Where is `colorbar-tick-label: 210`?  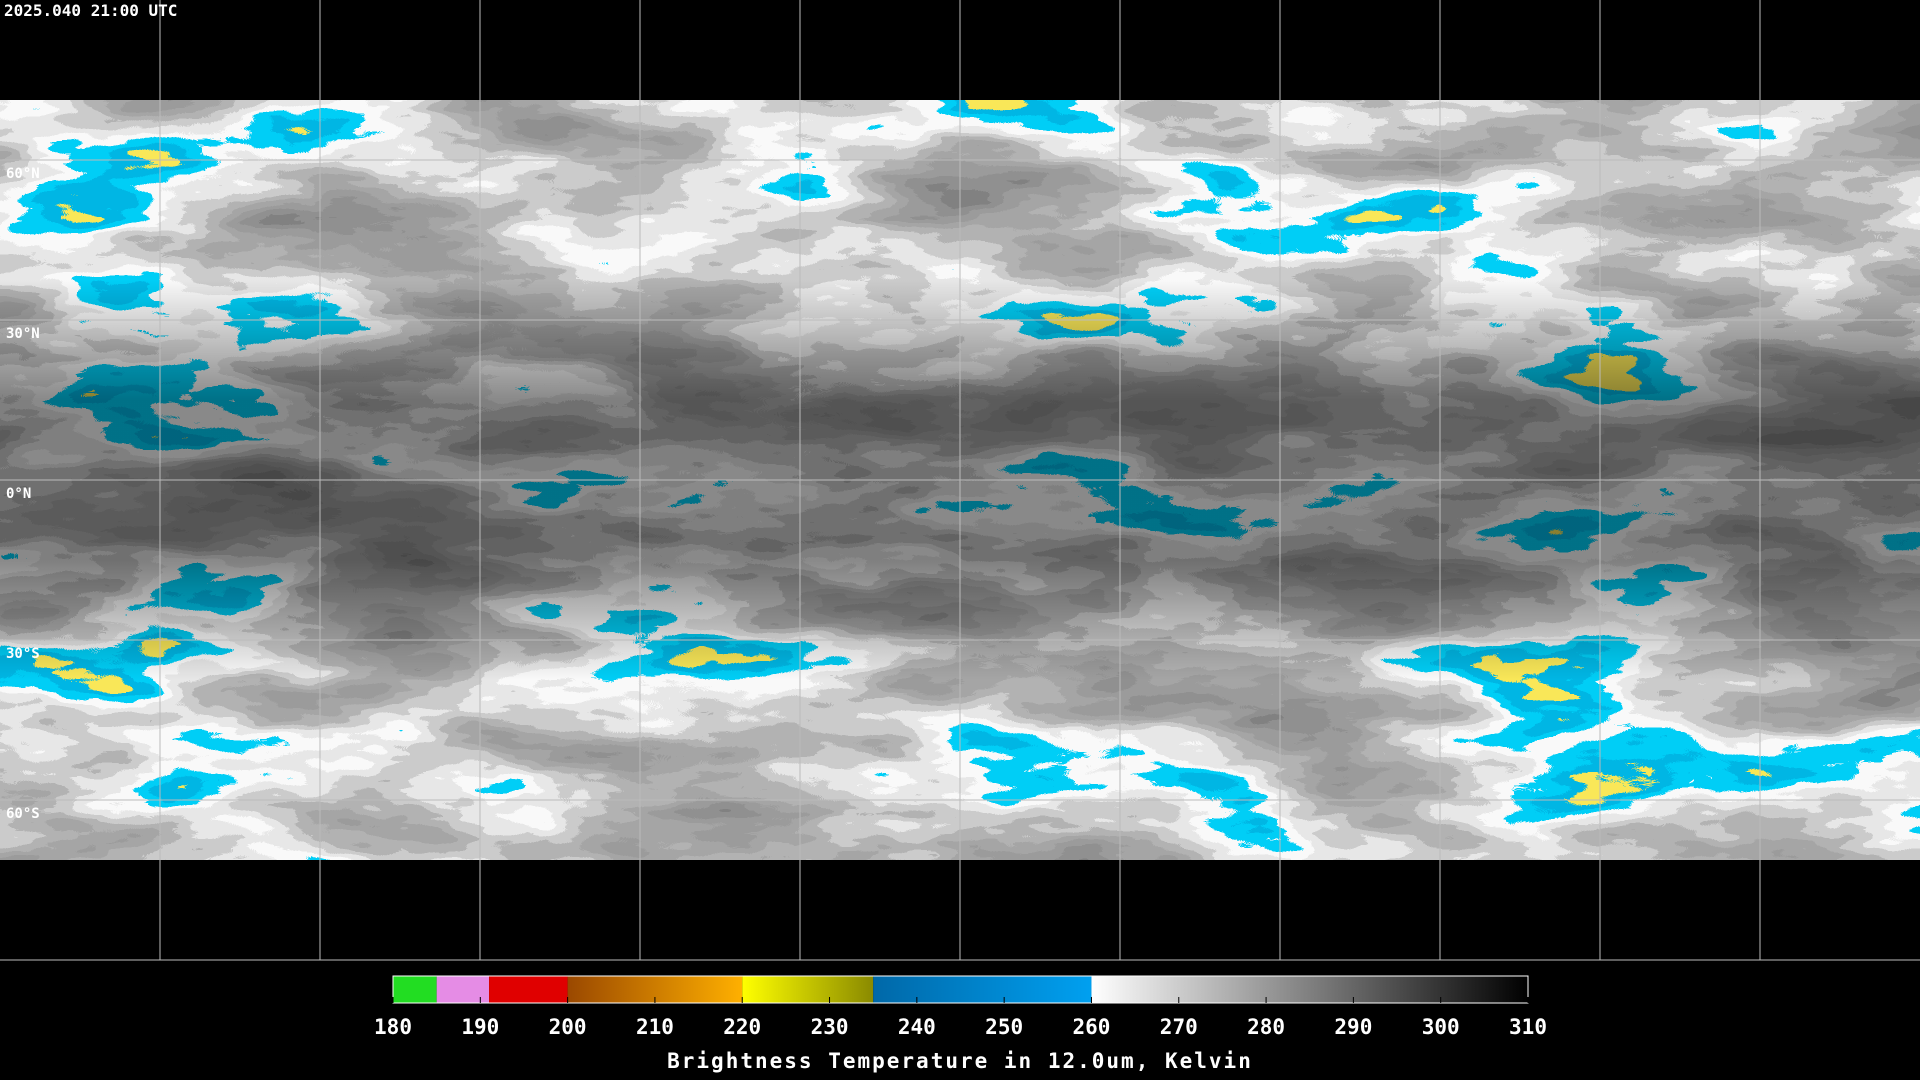 colorbar-tick-label: 210 is located at coordinates (655, 1027).